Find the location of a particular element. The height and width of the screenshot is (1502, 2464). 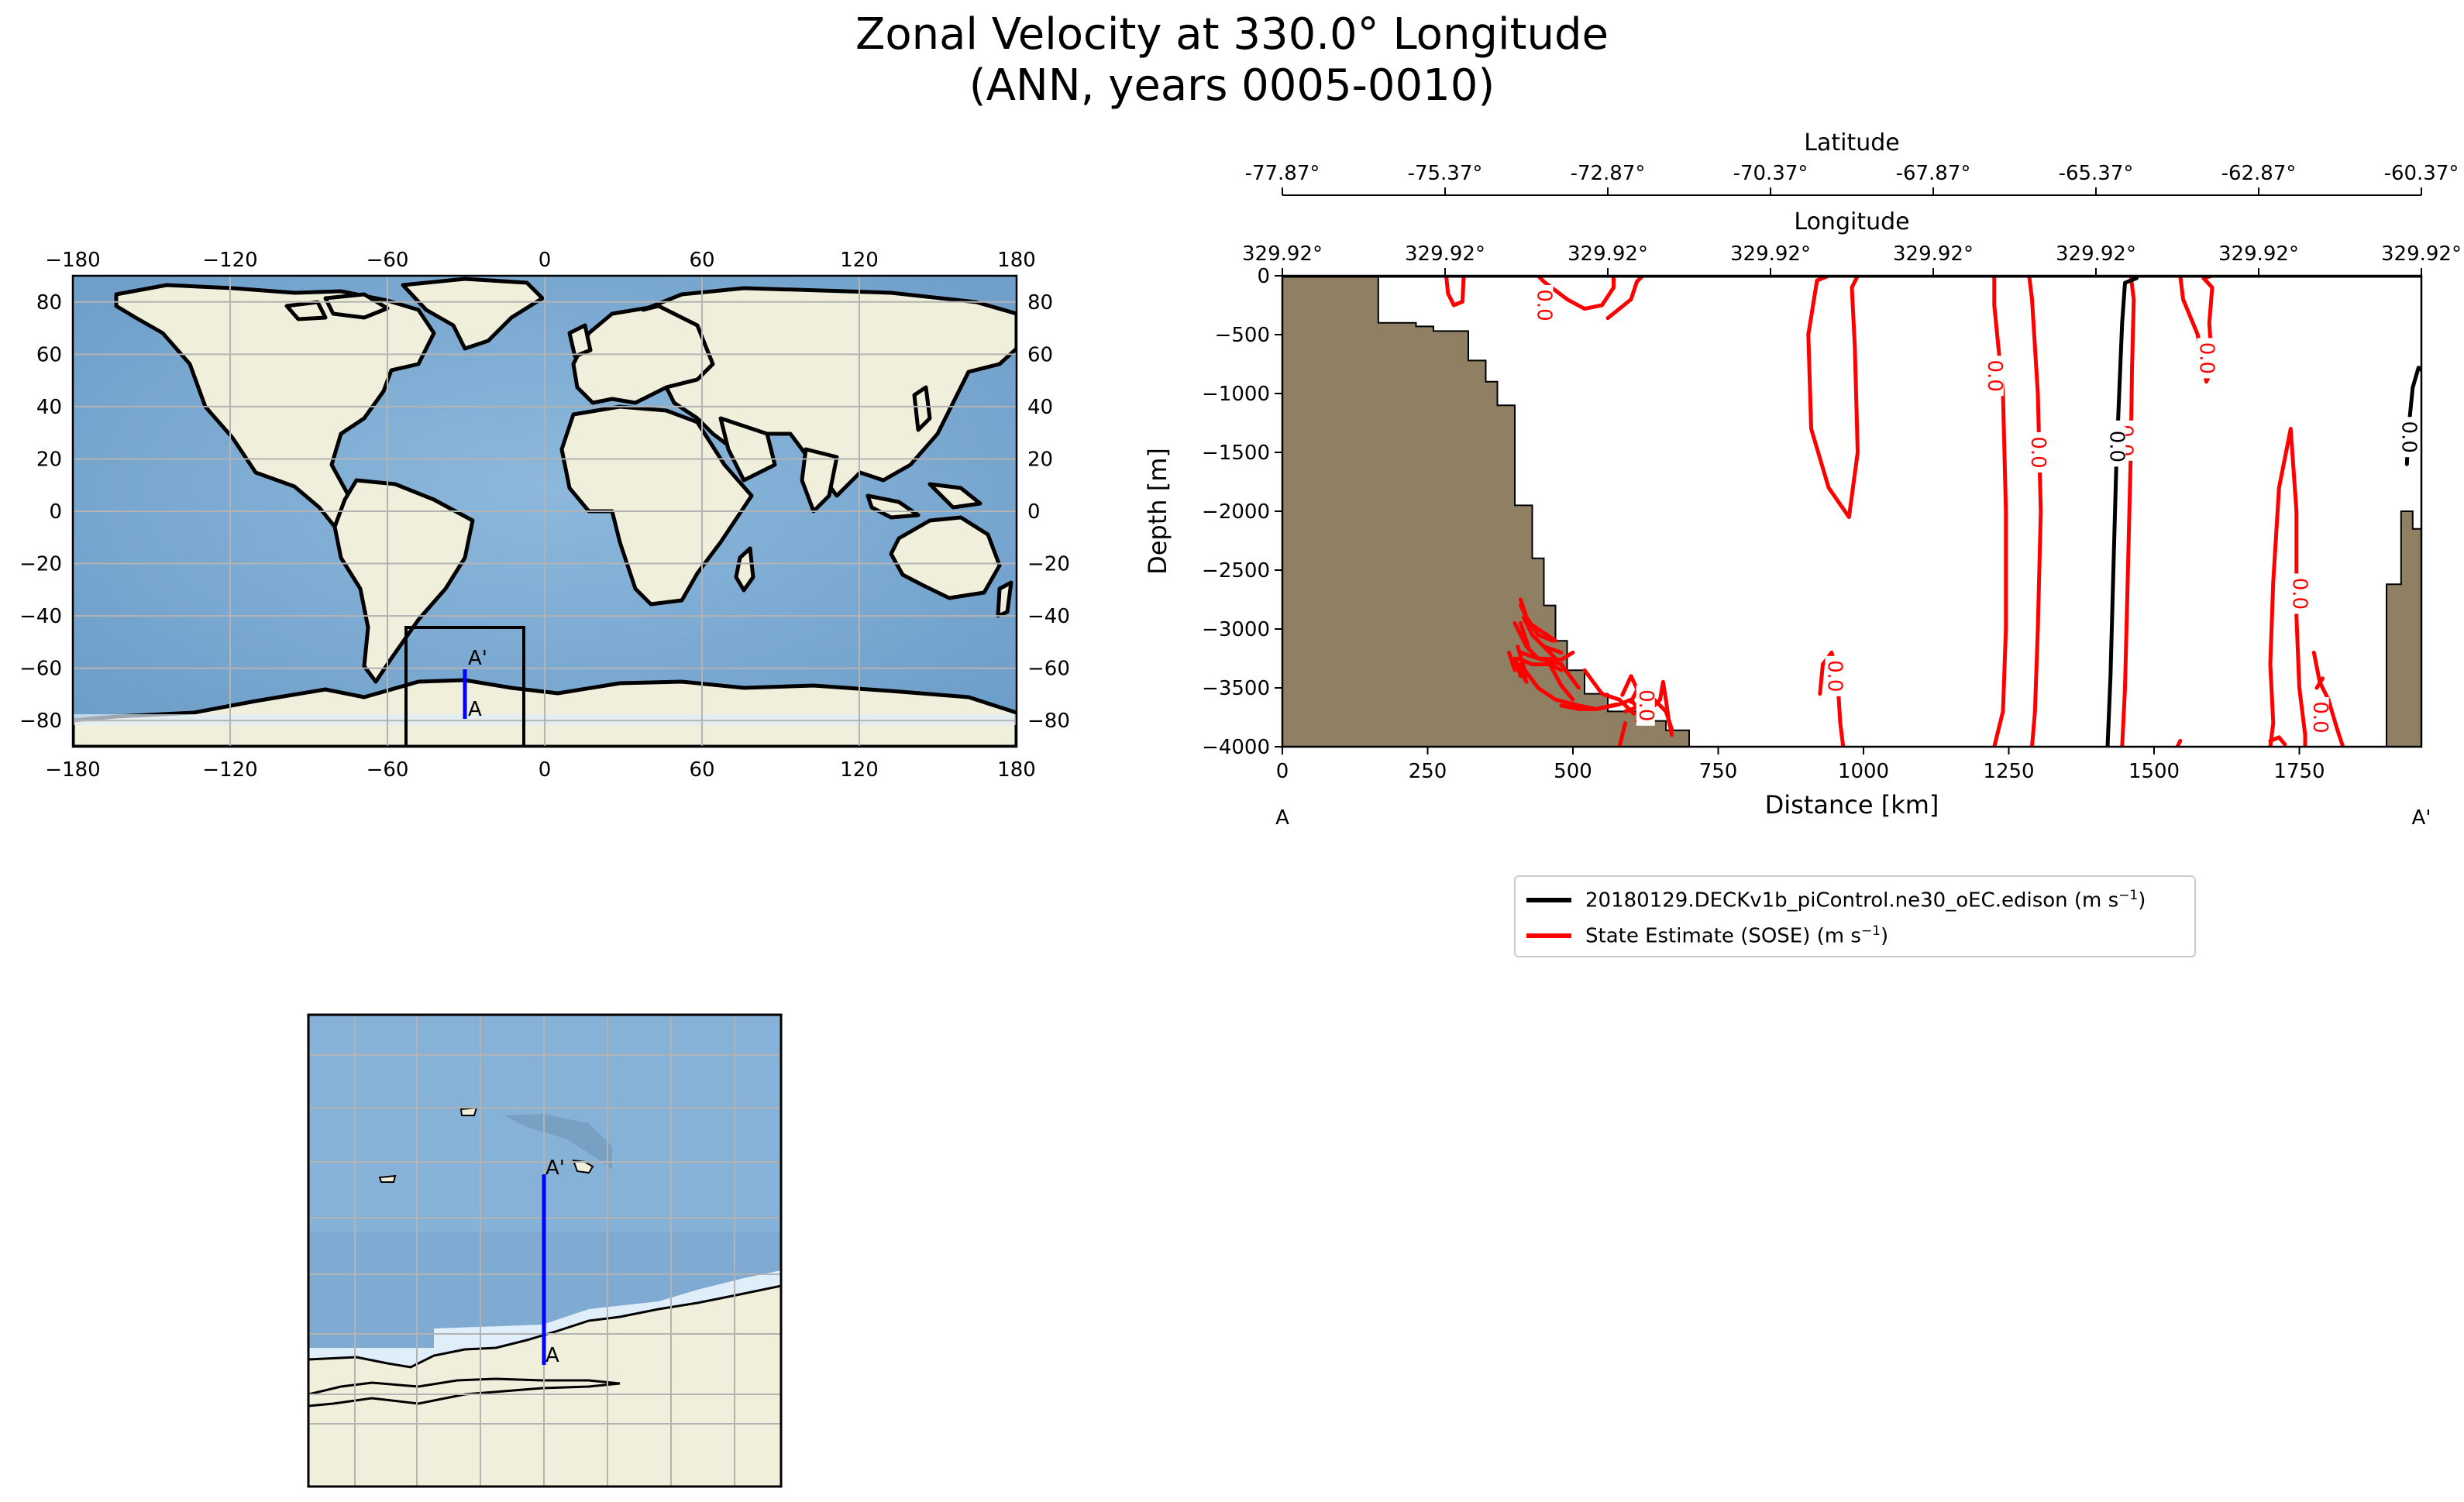

region-box is located at coordinates (464, 686).